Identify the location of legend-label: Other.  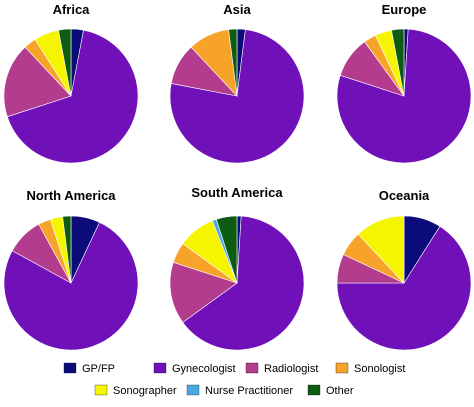
(340, 391).